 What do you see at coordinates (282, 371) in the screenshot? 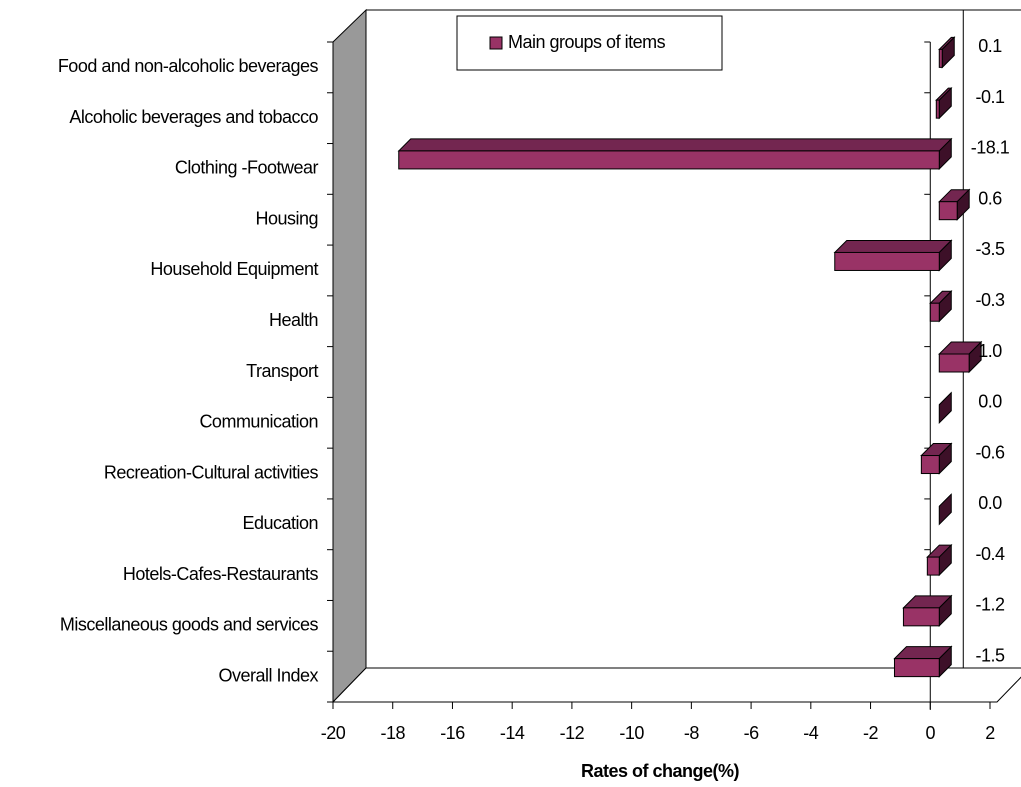
I see `y-tick-label: Transport` at bounding box center [282, 371].